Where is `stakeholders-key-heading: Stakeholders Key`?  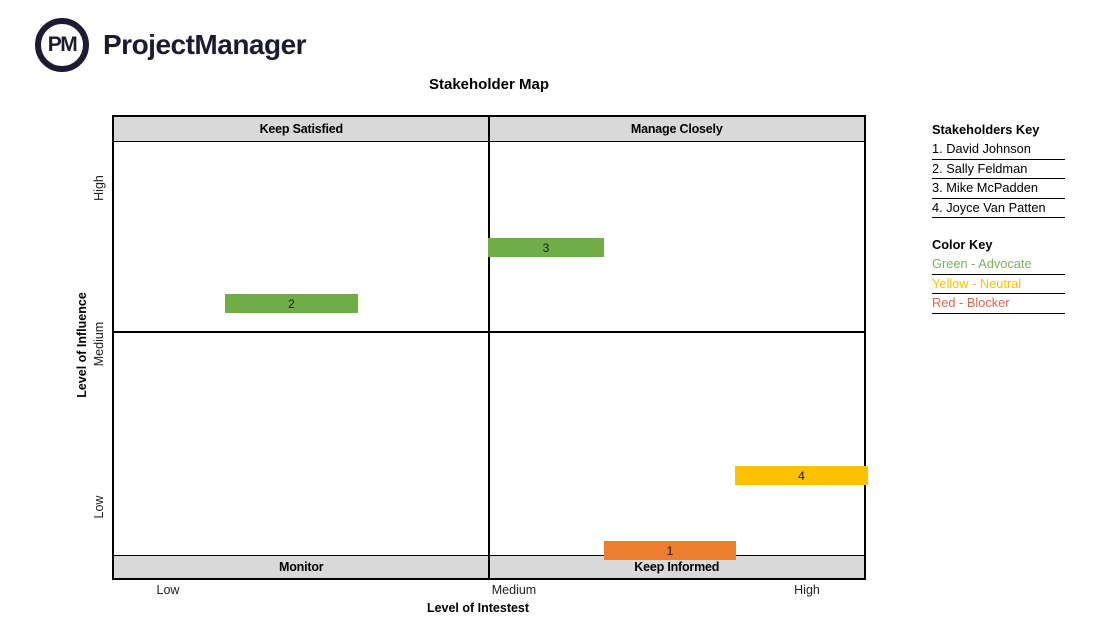 stakeholders-key-heading: Stakeholders Key is located at coordinates (986, 129).